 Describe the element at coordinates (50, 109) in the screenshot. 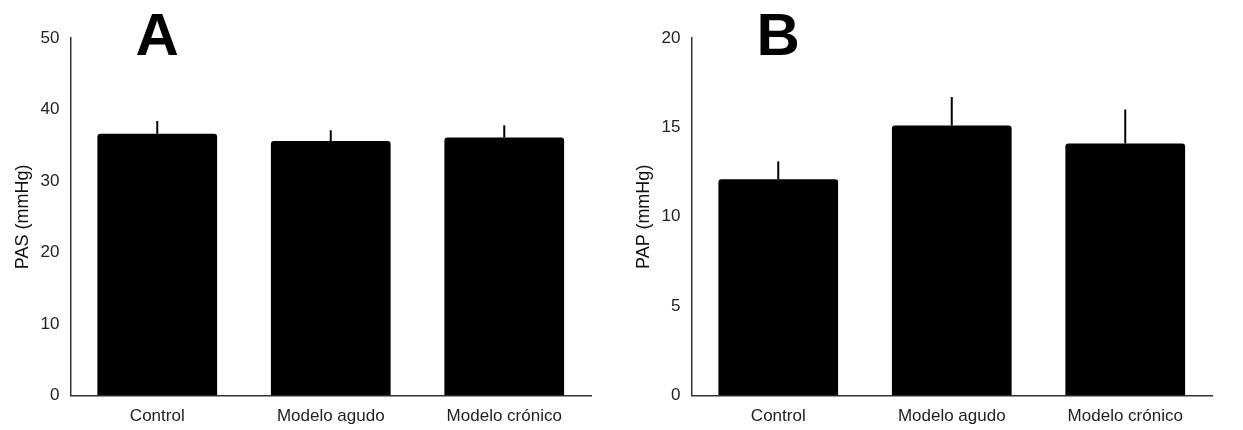

I see `y-tick-label: 40` at that location.